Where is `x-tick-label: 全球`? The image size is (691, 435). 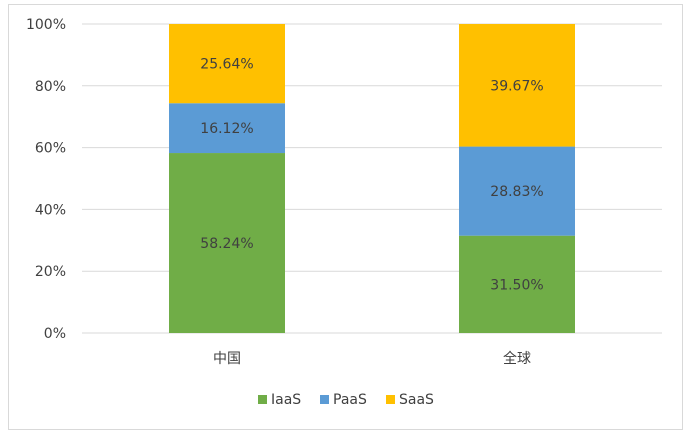 x-tick-label: 全球 is located at coordinates (517, 358).